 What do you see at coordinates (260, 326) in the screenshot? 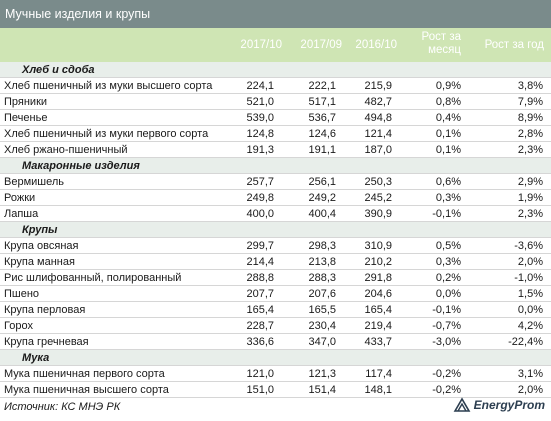
I see `value-2017-10: 228,7` at bounding box center [260, 326].